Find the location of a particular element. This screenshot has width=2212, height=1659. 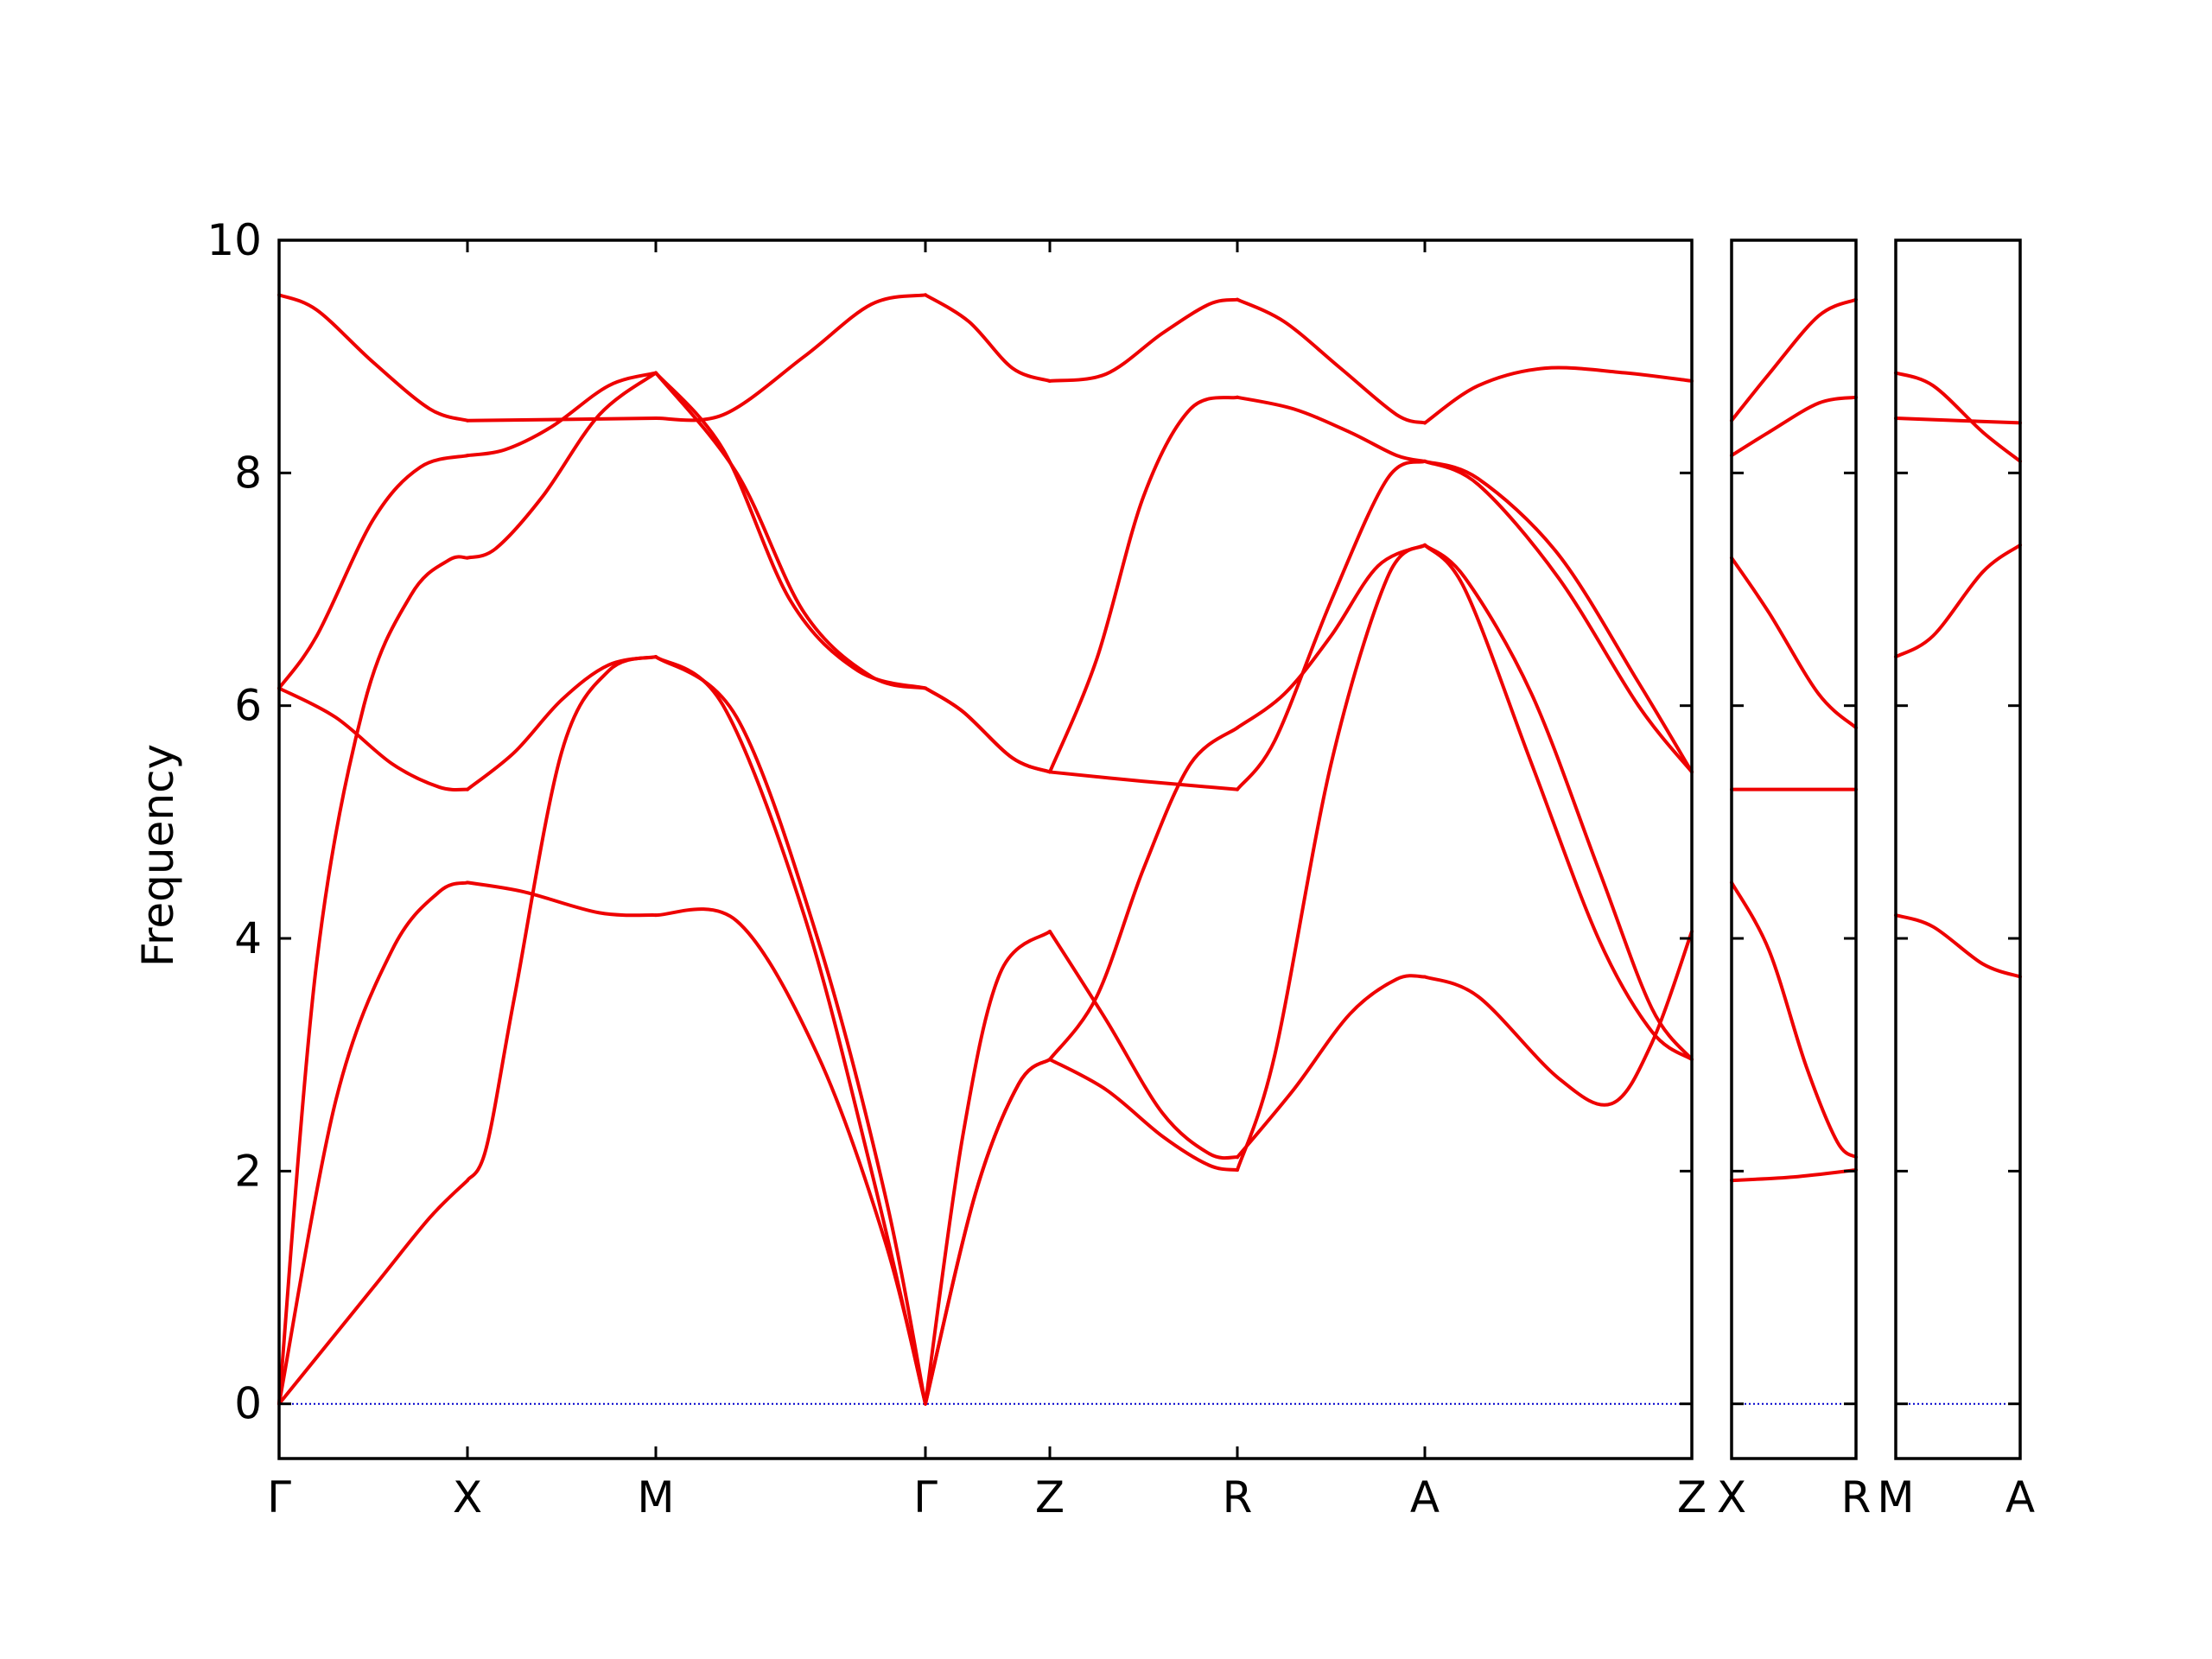

y-tick-label: 6 is located at coordinates (248, 706).